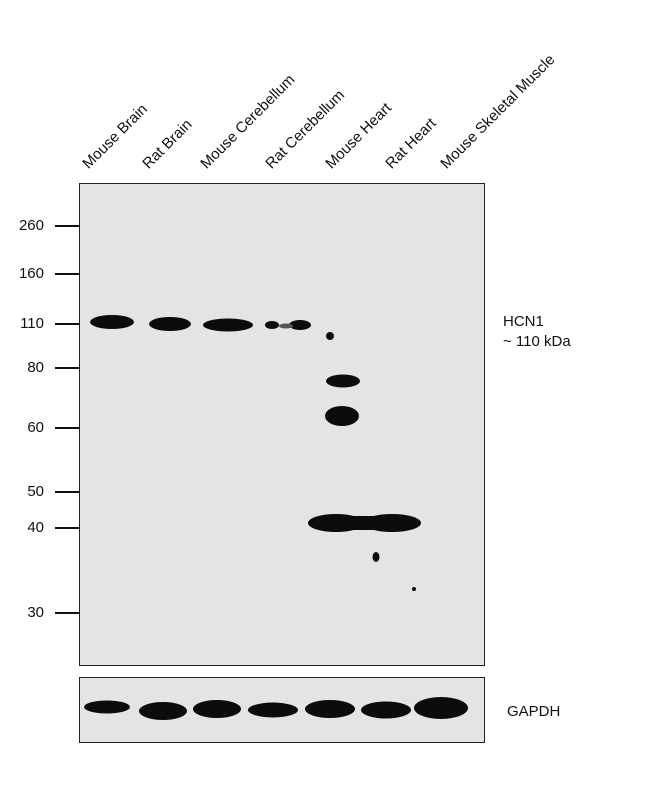 This screenshot has width=650, height=791. Describe the element at coordinates (31, 225) in the screenshot. I see `marker-label-260: 260` at that location.